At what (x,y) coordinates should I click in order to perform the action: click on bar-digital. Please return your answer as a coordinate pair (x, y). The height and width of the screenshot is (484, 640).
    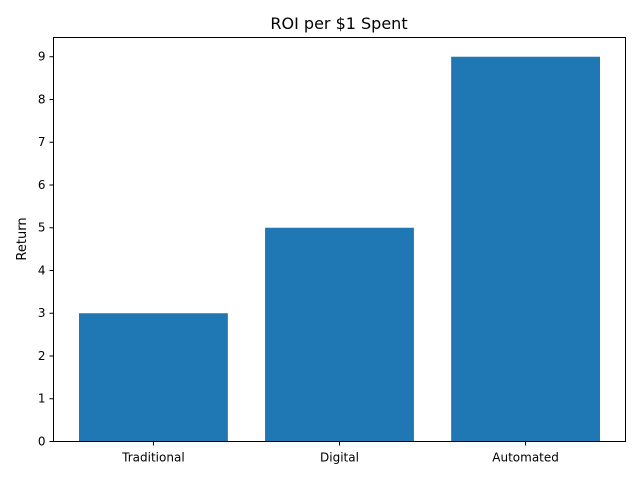
    Looking at the image, I should click on (339, 334).